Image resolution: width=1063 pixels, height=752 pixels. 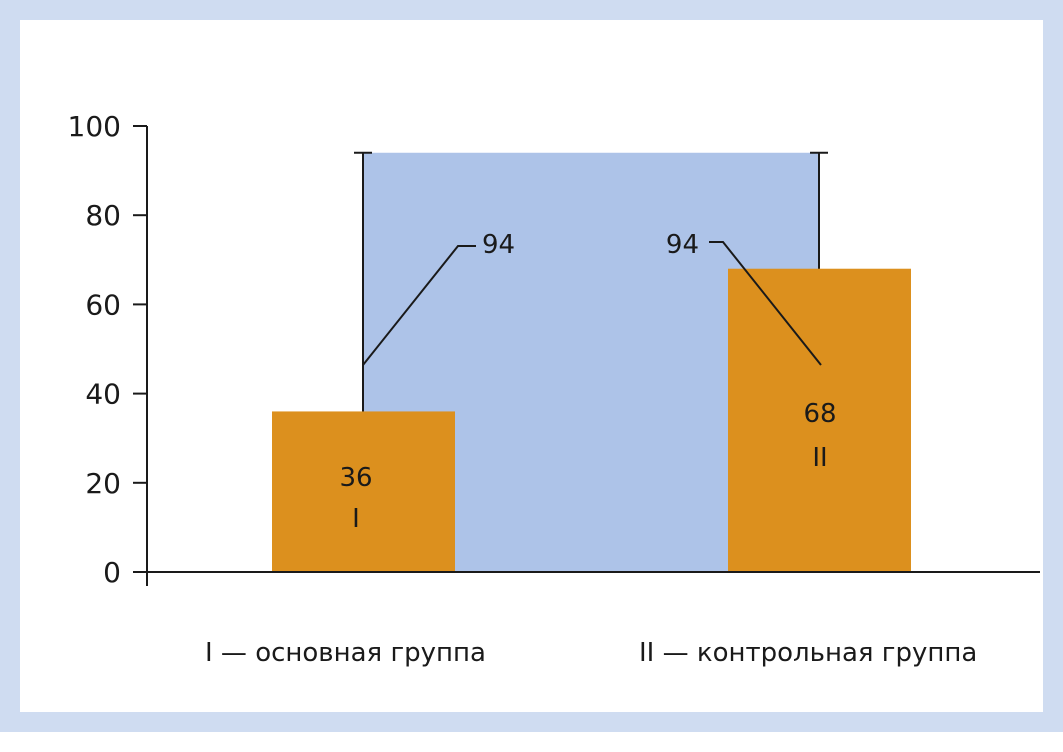 I want to click on bar-value-label-1: 36, so click(x=355, y=478).